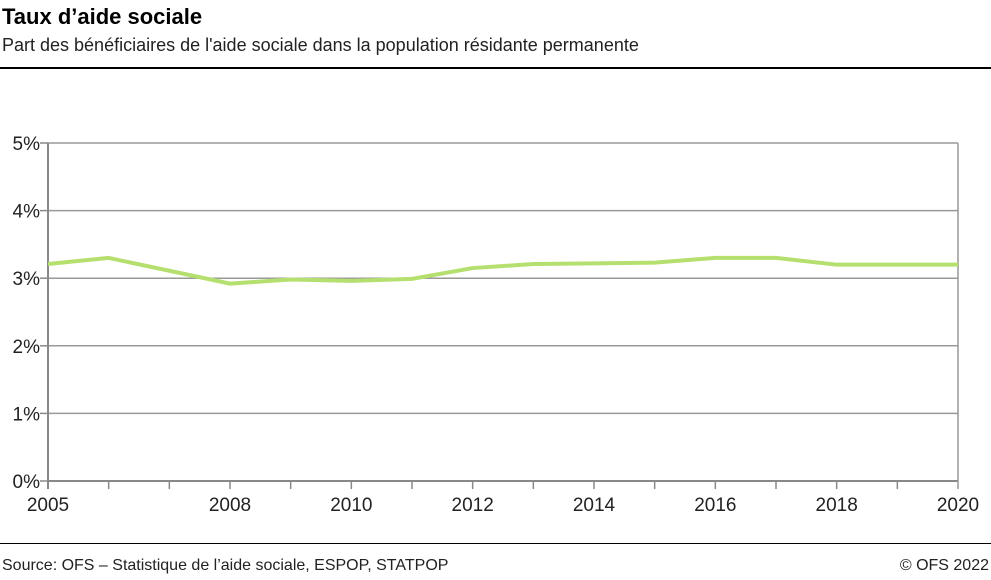 Image resolution: width=991 pixels, height=580 pixels. What do you see at coordinates (48, 505) in the screenshot?
I see `x-tick-label: 2005` at bounding box center [48, 505].